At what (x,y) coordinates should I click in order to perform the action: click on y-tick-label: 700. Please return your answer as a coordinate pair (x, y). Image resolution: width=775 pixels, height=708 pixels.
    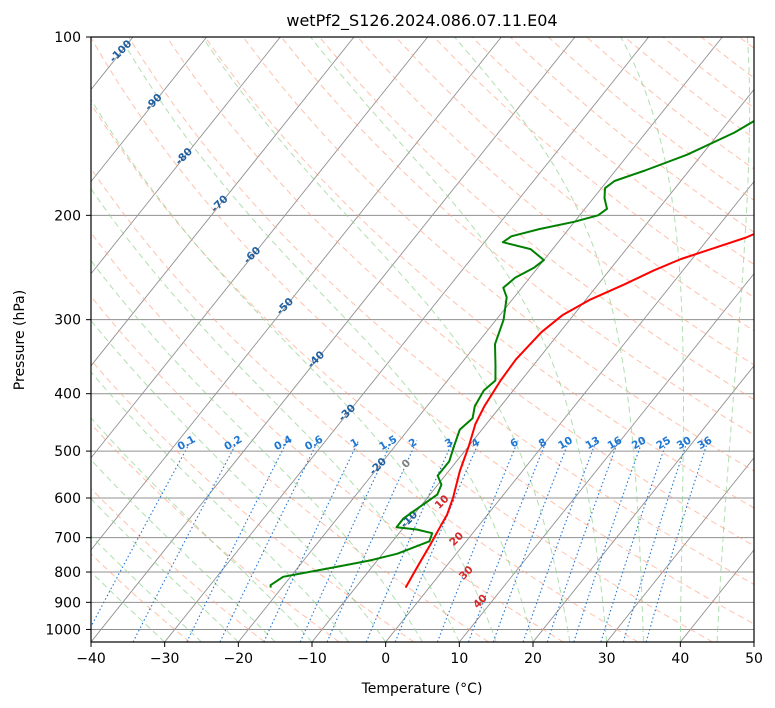
    Looking at the image, I should click on (67, 539).